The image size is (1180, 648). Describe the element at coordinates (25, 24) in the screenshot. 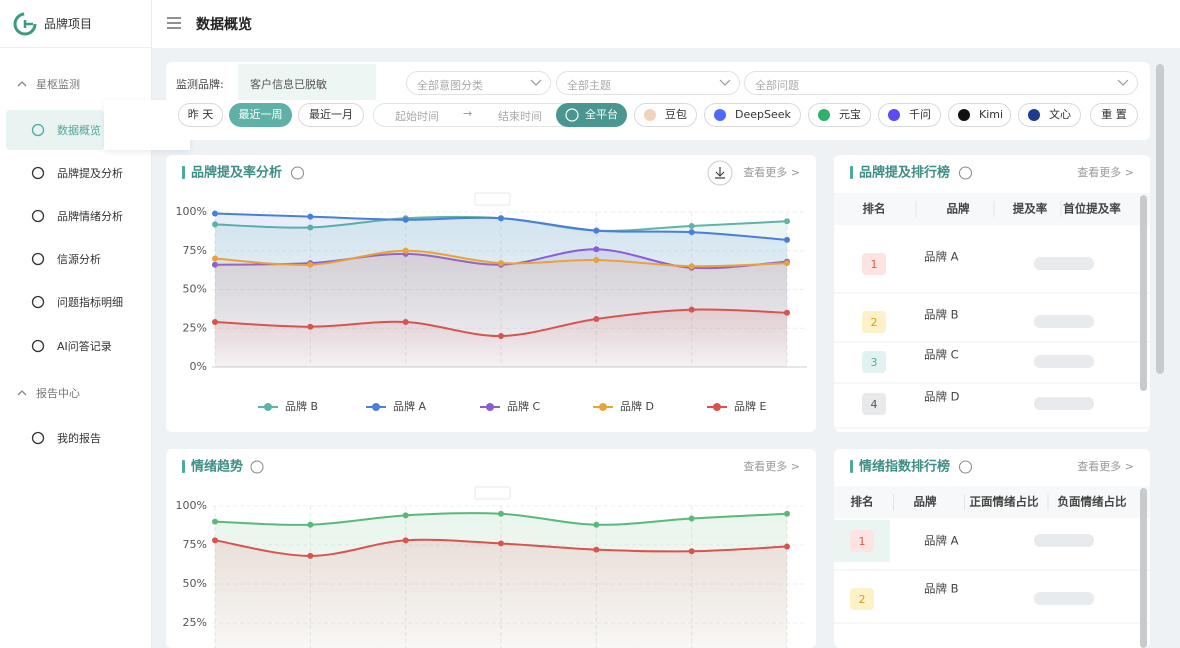

I see `logo-wrap` at that location.